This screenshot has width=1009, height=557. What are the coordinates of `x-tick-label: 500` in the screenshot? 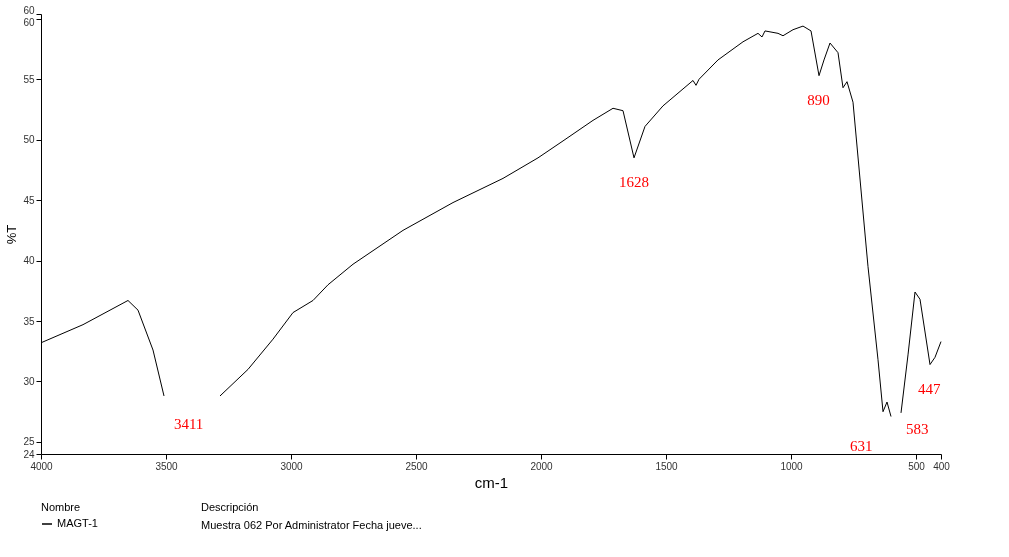 It's located at (917, 466).